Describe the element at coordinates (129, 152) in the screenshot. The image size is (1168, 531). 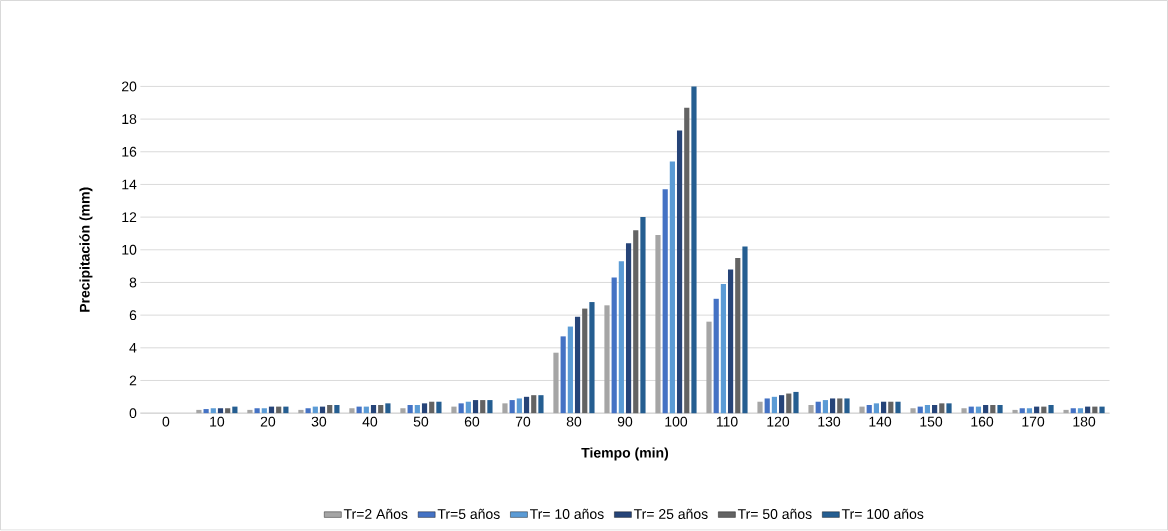
I see `y-tick-label: 16` at that location.